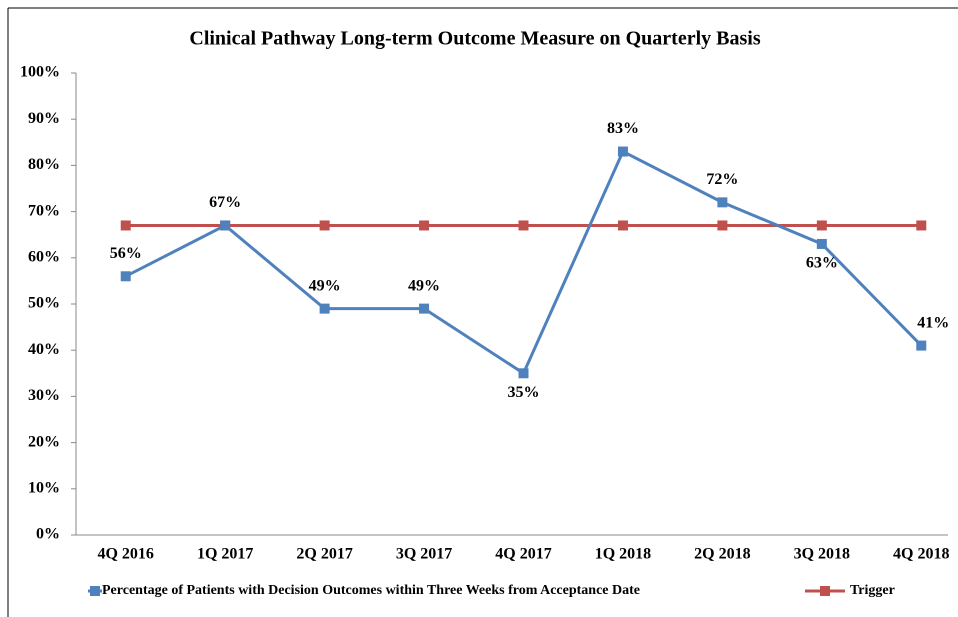 The image size is (958, 617). What do you see at coordinates (933, 322) in the screenshot?
I see `data-label: 41%` at bounding box center [933, 322].